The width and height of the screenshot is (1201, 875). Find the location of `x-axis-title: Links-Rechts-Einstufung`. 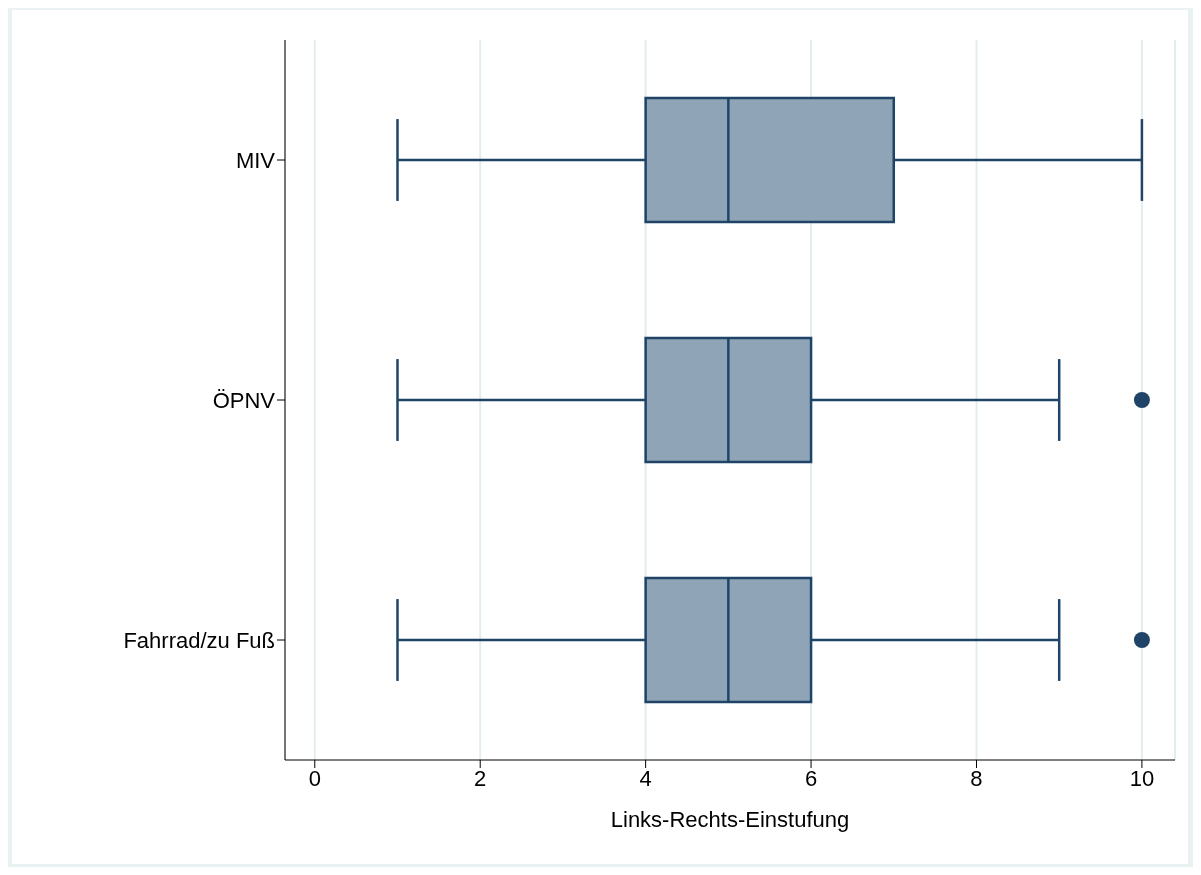

x-axis-title: Links-Rechts-Einstufung is located at coordinates (730, 819).